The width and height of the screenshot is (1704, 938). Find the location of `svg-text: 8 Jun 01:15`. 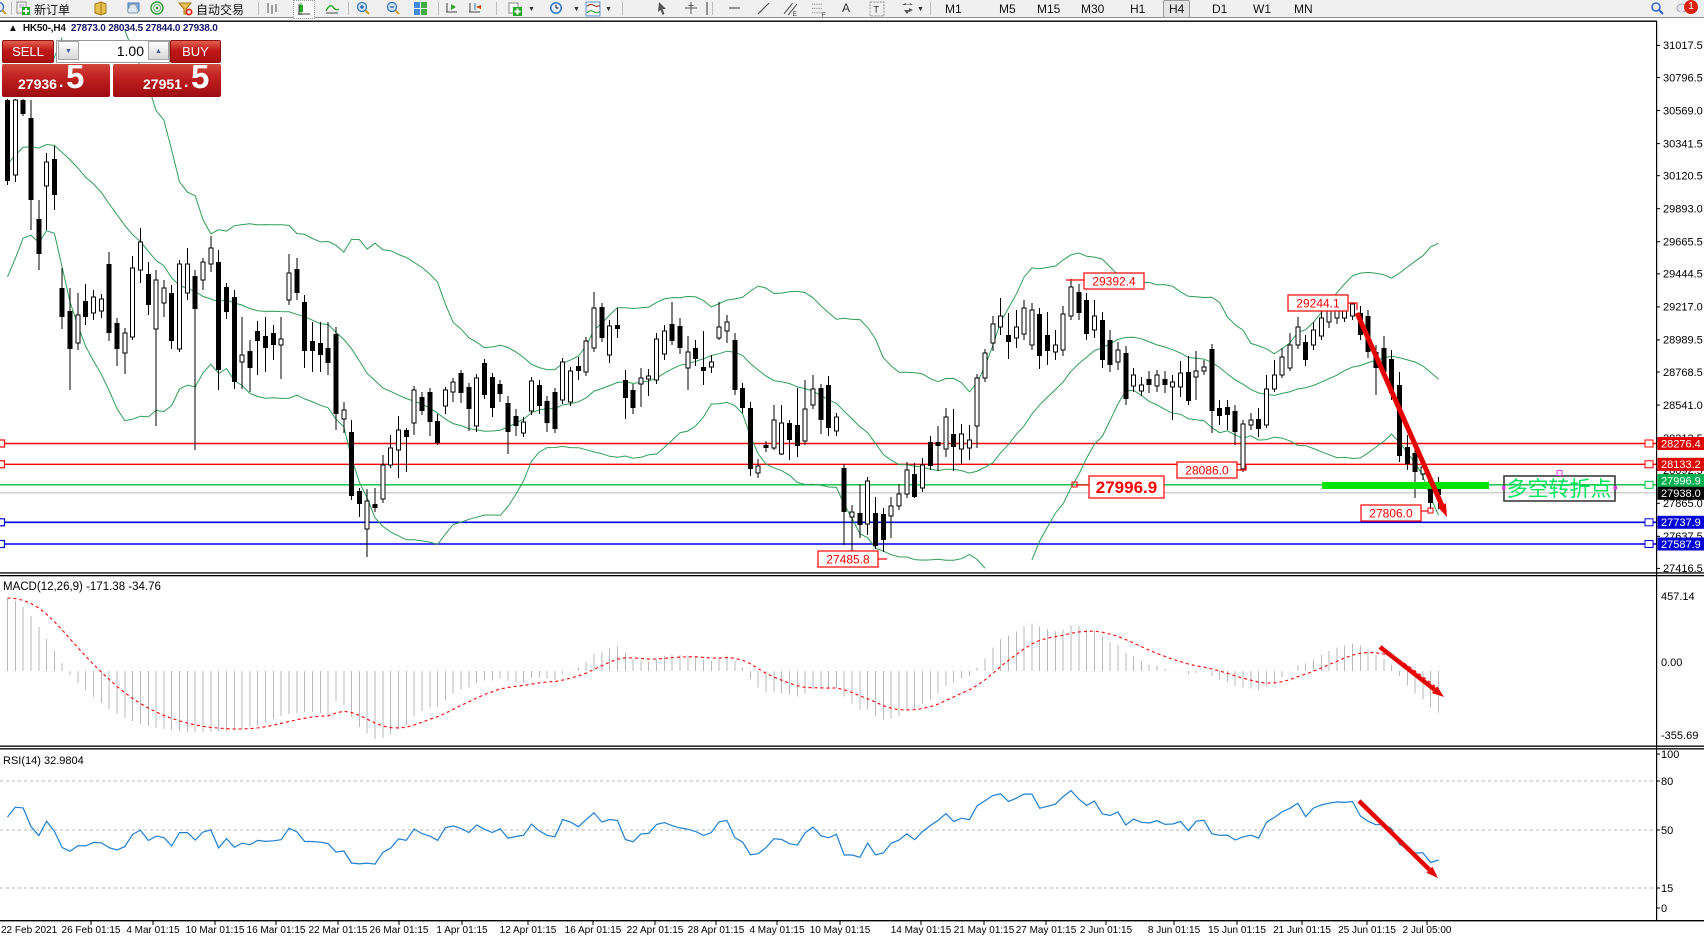

svg-text: 8 Jun 01:15 is located at coordinates (1174, 930).